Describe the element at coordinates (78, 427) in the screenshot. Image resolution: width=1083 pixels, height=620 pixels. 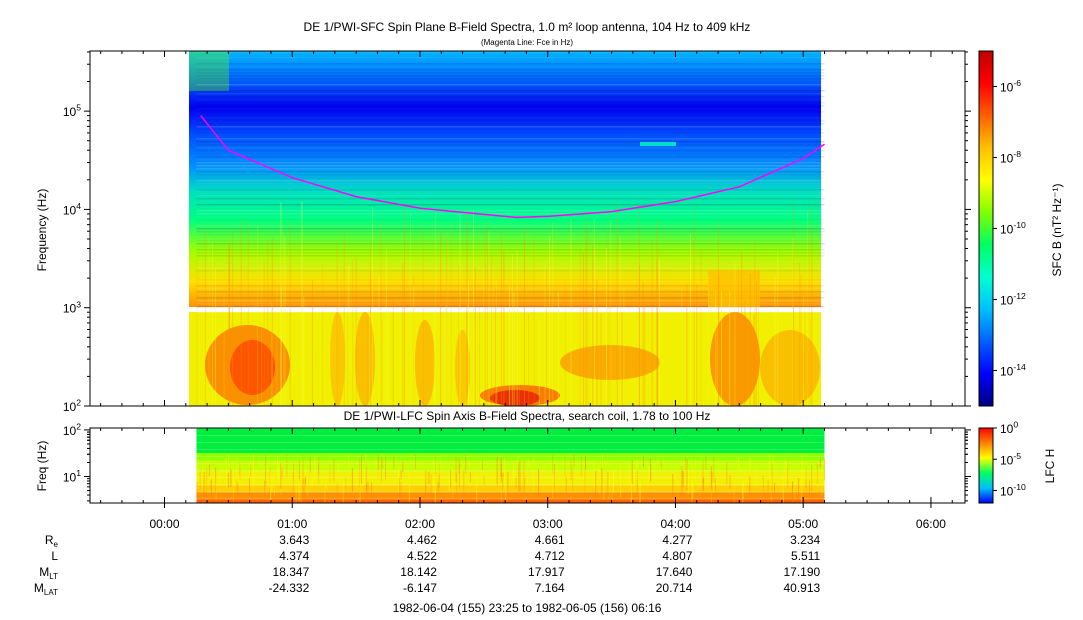
I see `lfc-y-tick-label-exp: 2` at that location.